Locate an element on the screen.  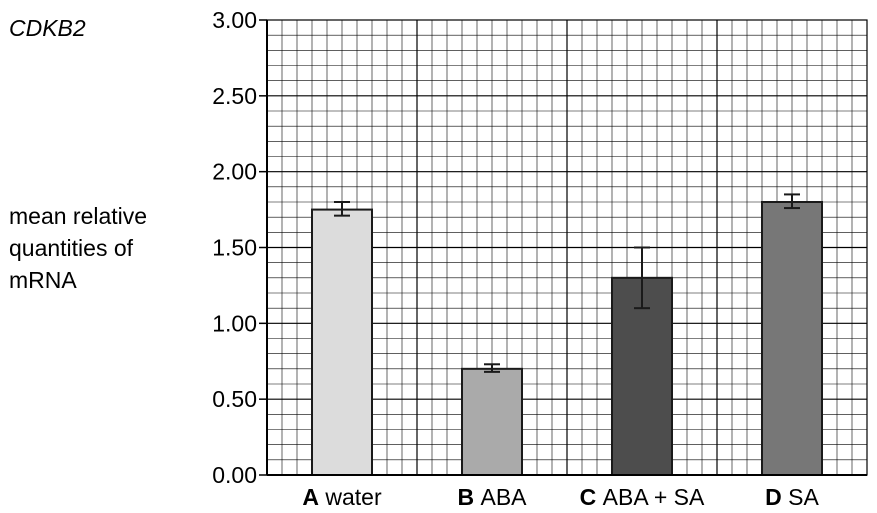
x-category-label-a: A water is located at coordinates (342, 497).